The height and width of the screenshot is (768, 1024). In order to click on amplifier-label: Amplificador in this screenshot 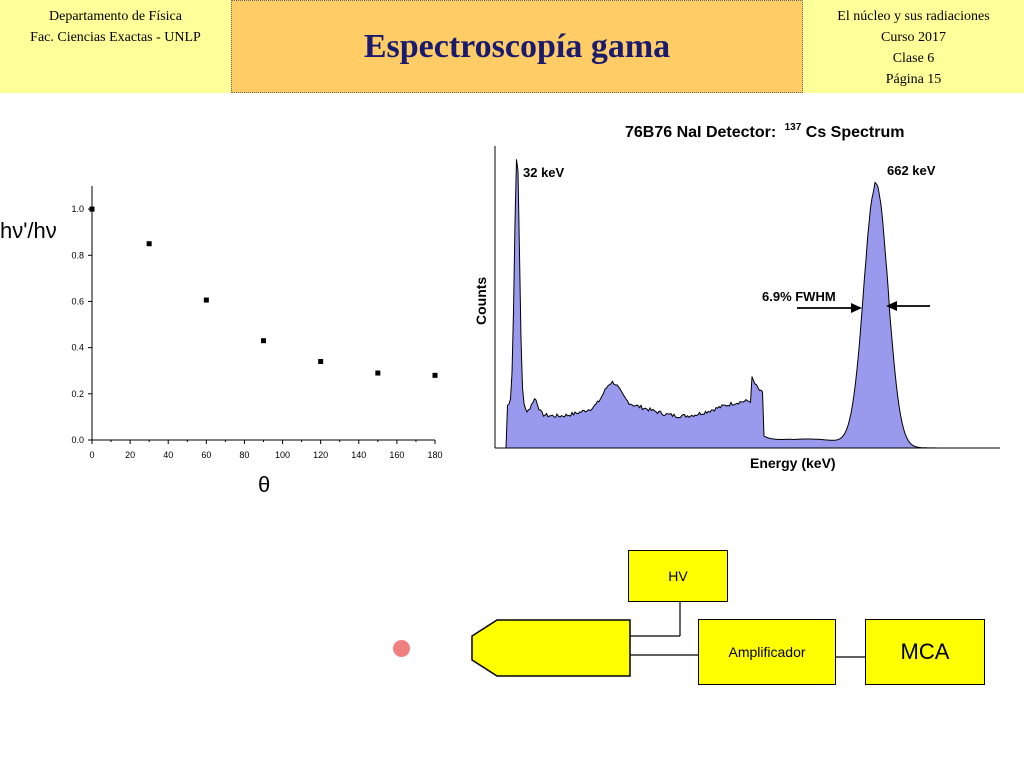, I will do `click(767, 652)`.